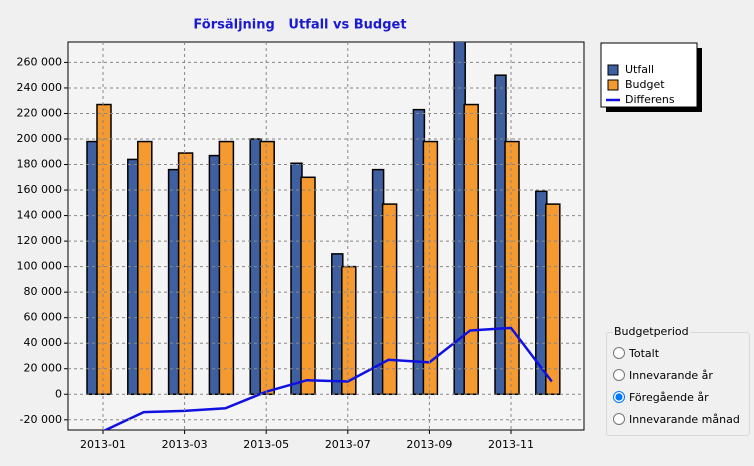 Image resolution: width=754 pixels, height=466 pixels. I want to click on chart-title: Försäljning Utfall vs Budget, so click(299, 25).